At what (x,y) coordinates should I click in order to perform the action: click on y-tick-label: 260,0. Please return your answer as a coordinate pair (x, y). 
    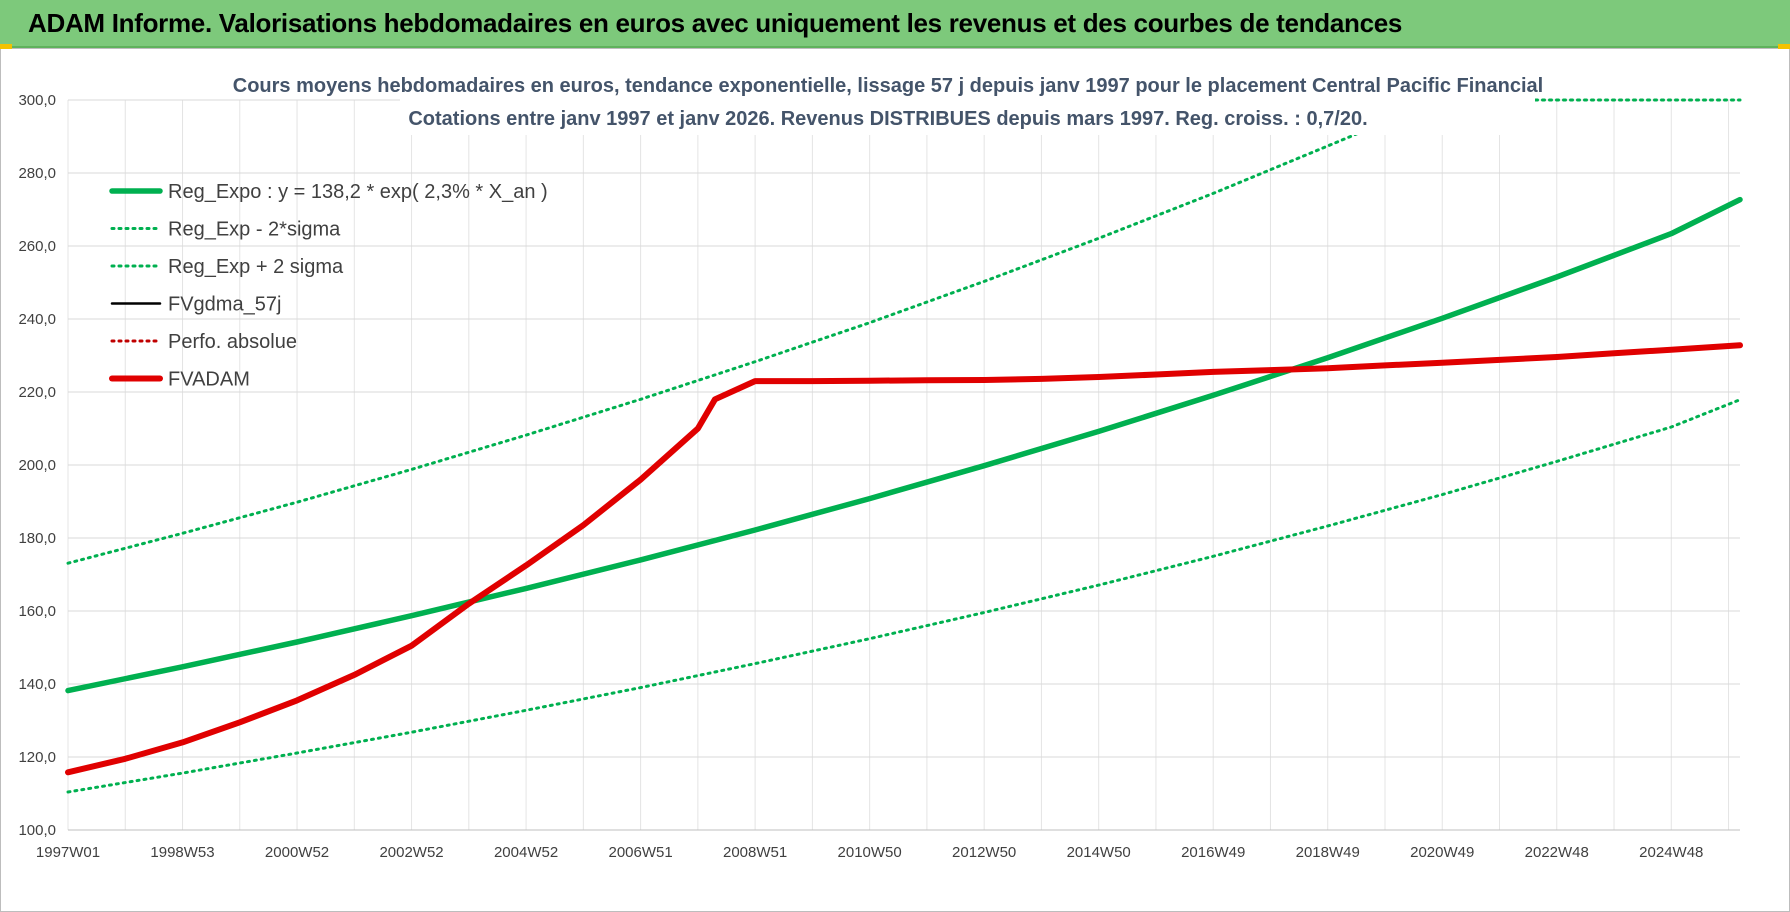
    Looking at the image, I should click on (37, 246).